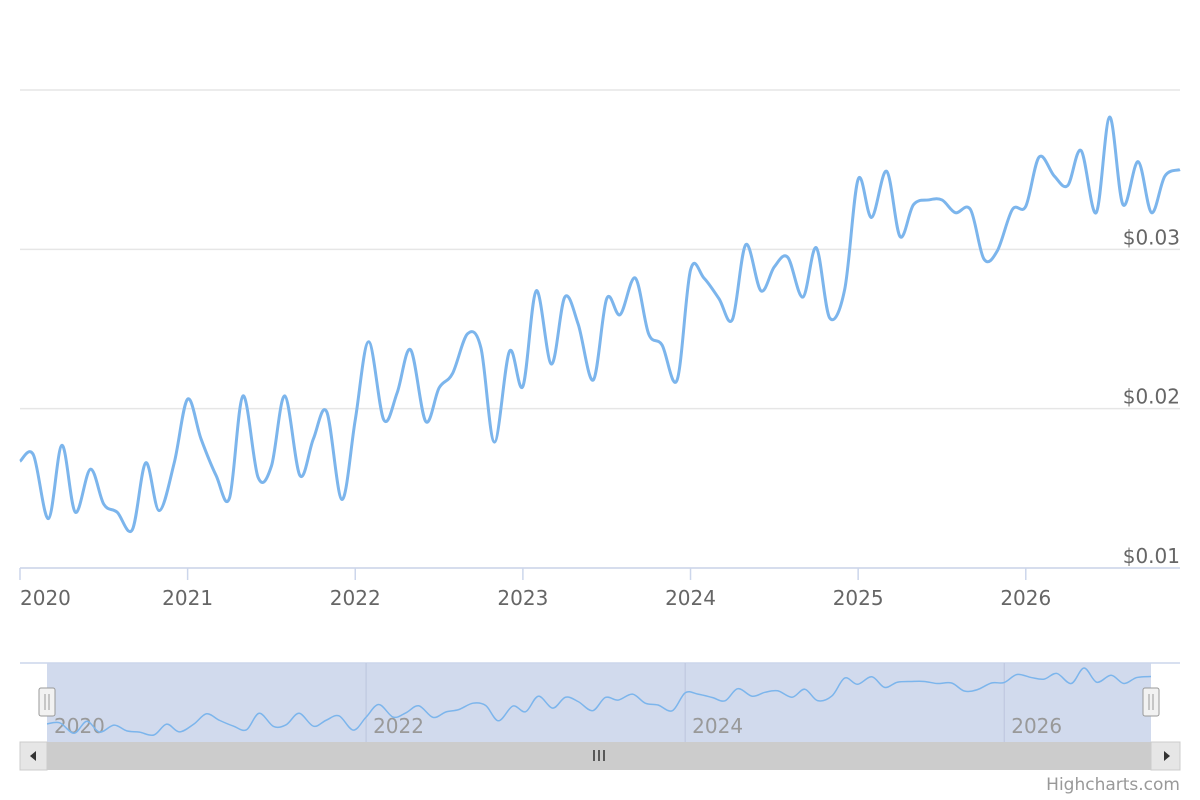 This screenshot has height=800, width=1200. Describe the element at coordinates (33, 756) in the screenshot. I see `arrow-left-icon` at that location.